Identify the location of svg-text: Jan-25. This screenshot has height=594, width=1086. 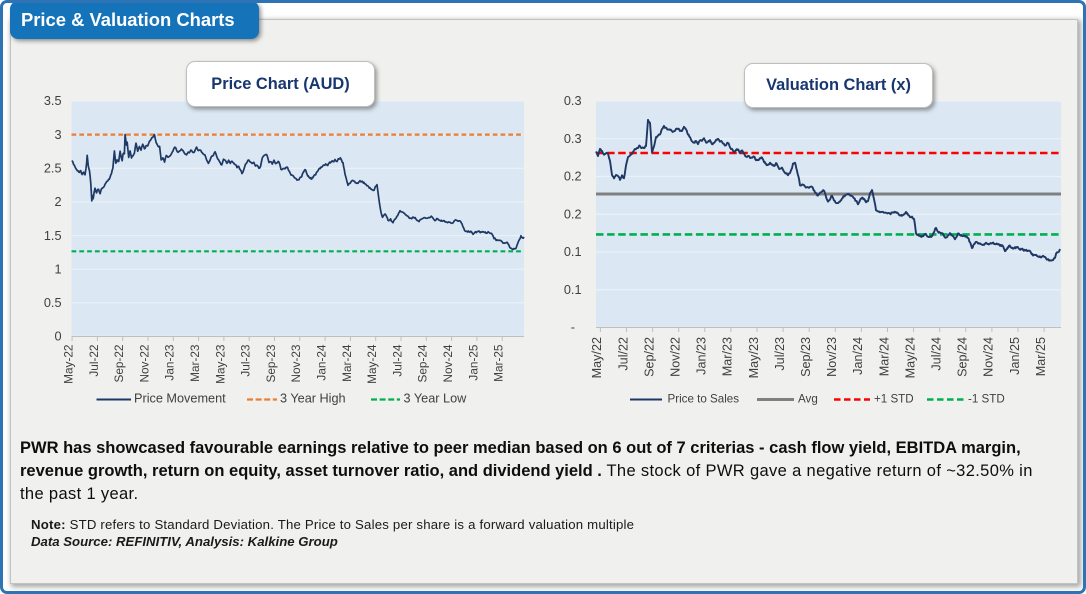
(473, 362).